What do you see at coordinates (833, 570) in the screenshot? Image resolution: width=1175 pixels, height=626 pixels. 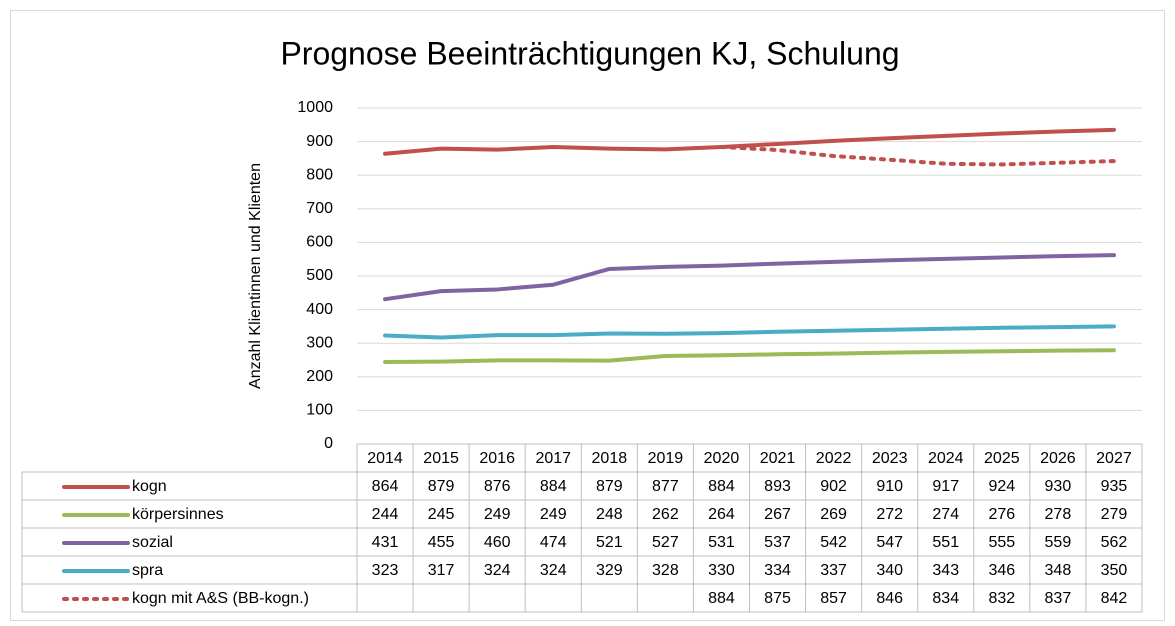 I see `table-cell: 337` at bounding box center [833, 570].